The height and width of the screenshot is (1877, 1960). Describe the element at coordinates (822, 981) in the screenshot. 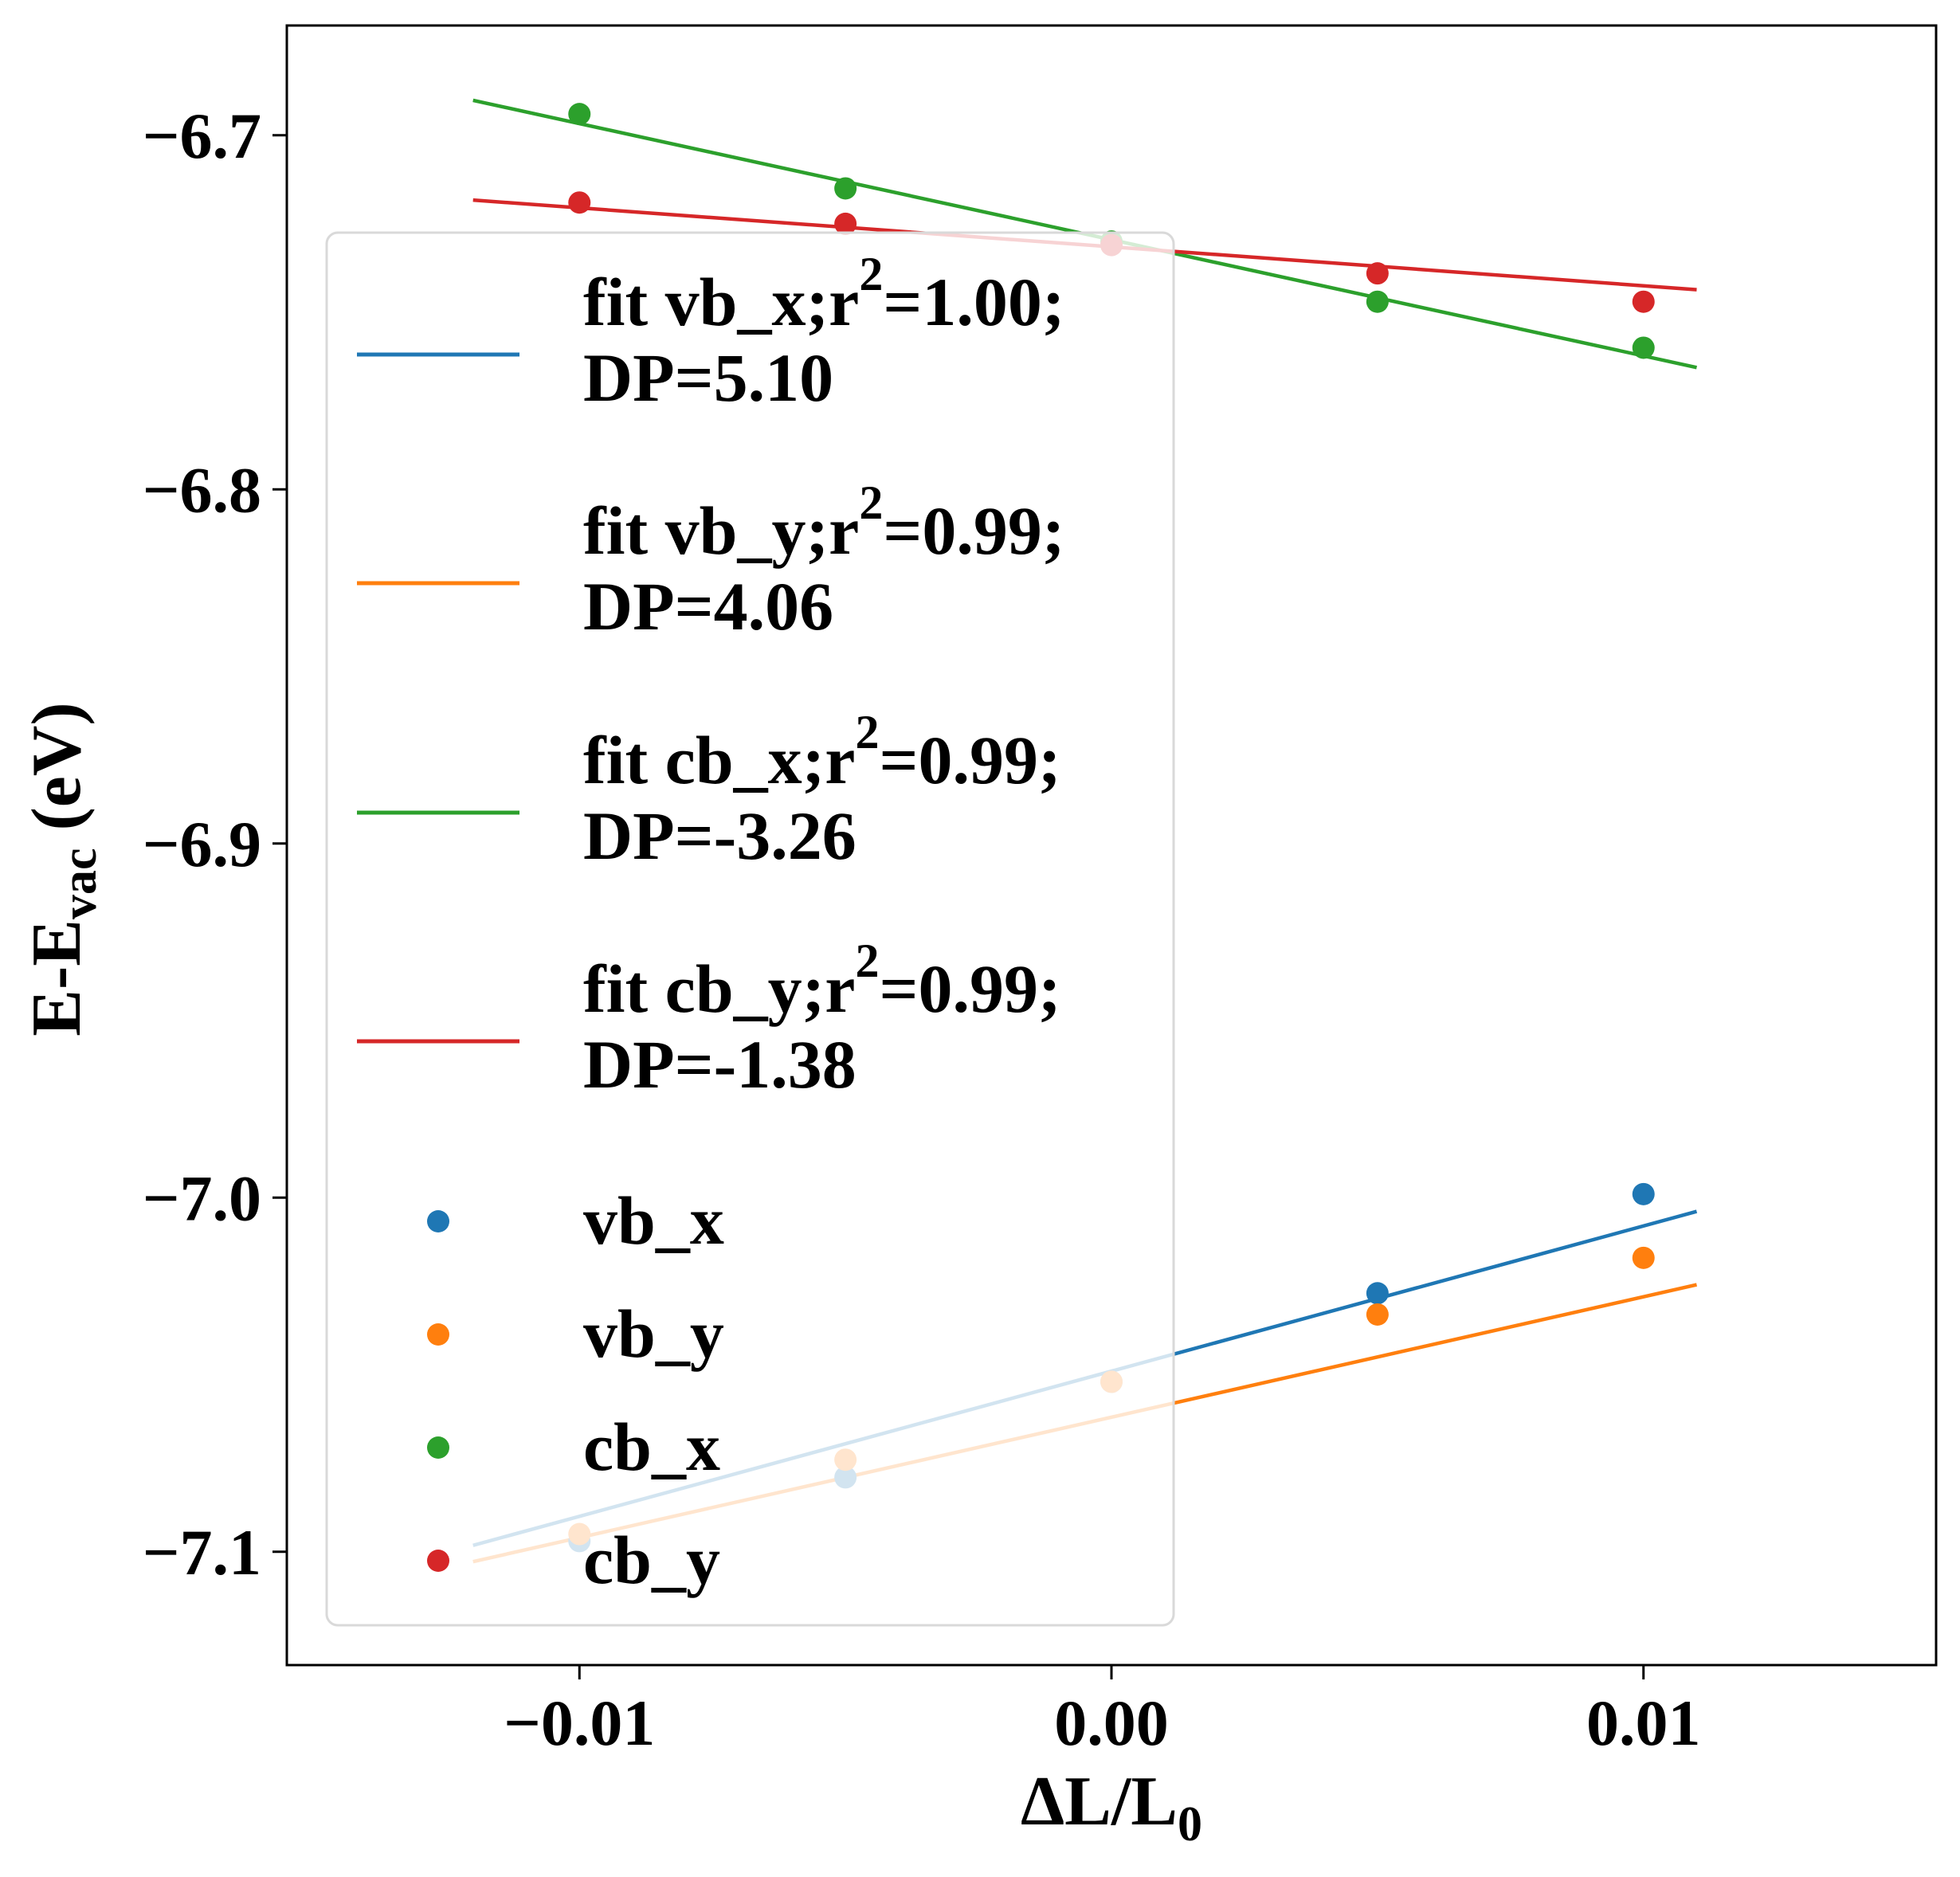

I see `legend-label-fit-cb-y: fit cb_y;r2=0.99;` at that location.